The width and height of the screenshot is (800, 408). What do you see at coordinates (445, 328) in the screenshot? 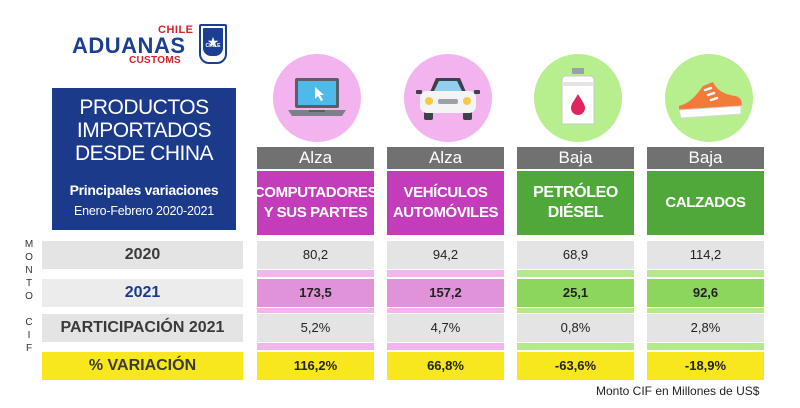
I see `table-cell: 4,7%` at bounding box center [445, 328].